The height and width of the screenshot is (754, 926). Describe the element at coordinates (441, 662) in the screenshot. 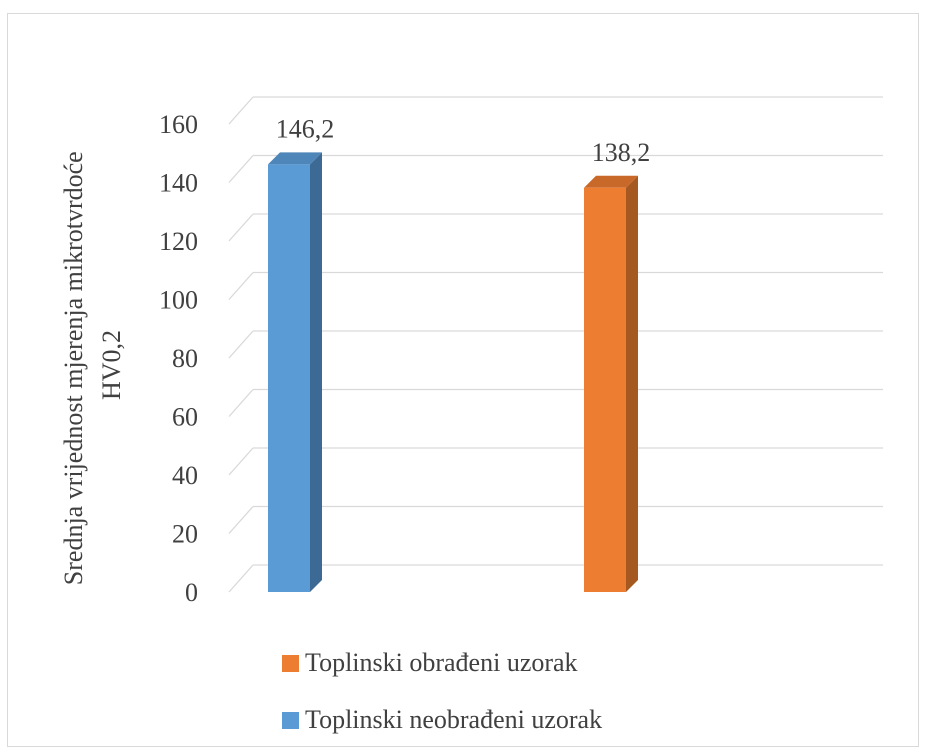

I see `legend-label: Toplinski obrađeni uzorak` at that location.